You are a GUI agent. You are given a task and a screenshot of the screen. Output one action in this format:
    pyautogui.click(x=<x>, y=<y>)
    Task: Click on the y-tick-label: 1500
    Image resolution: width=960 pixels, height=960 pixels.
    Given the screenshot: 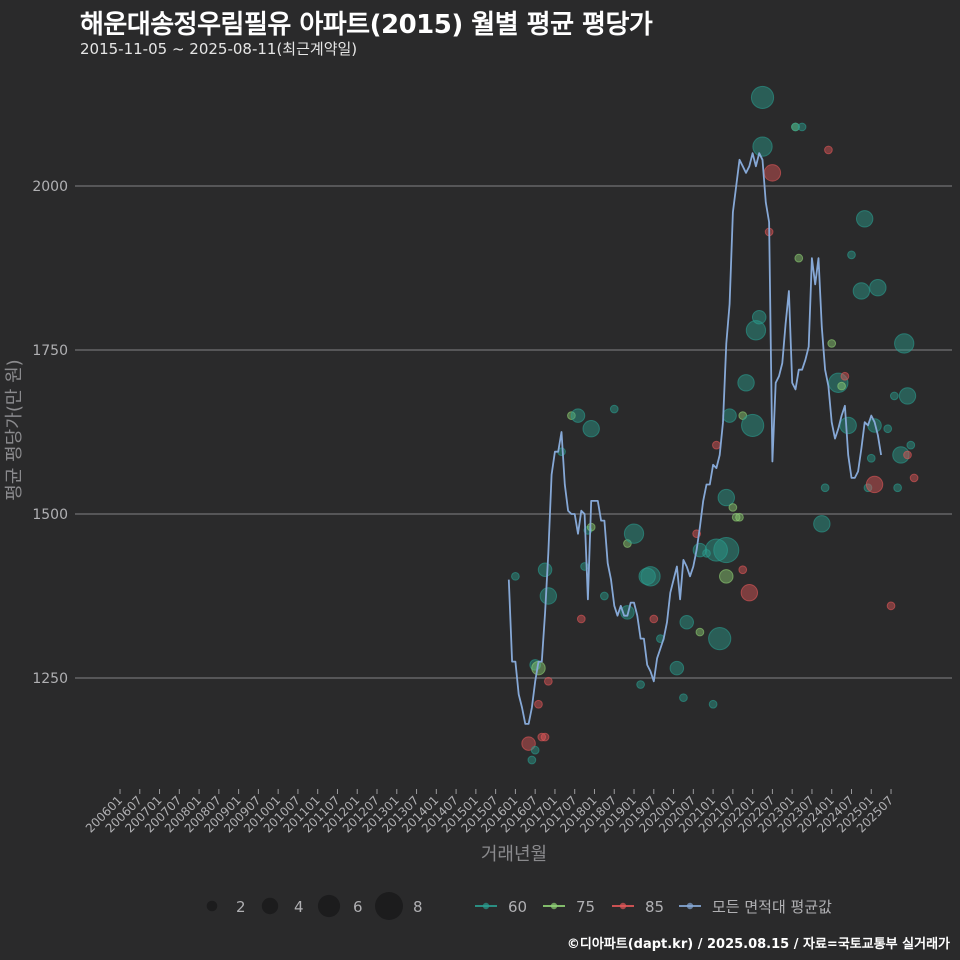 What is the action you would take?
    pyautogui.click(x=50, y=515)
    